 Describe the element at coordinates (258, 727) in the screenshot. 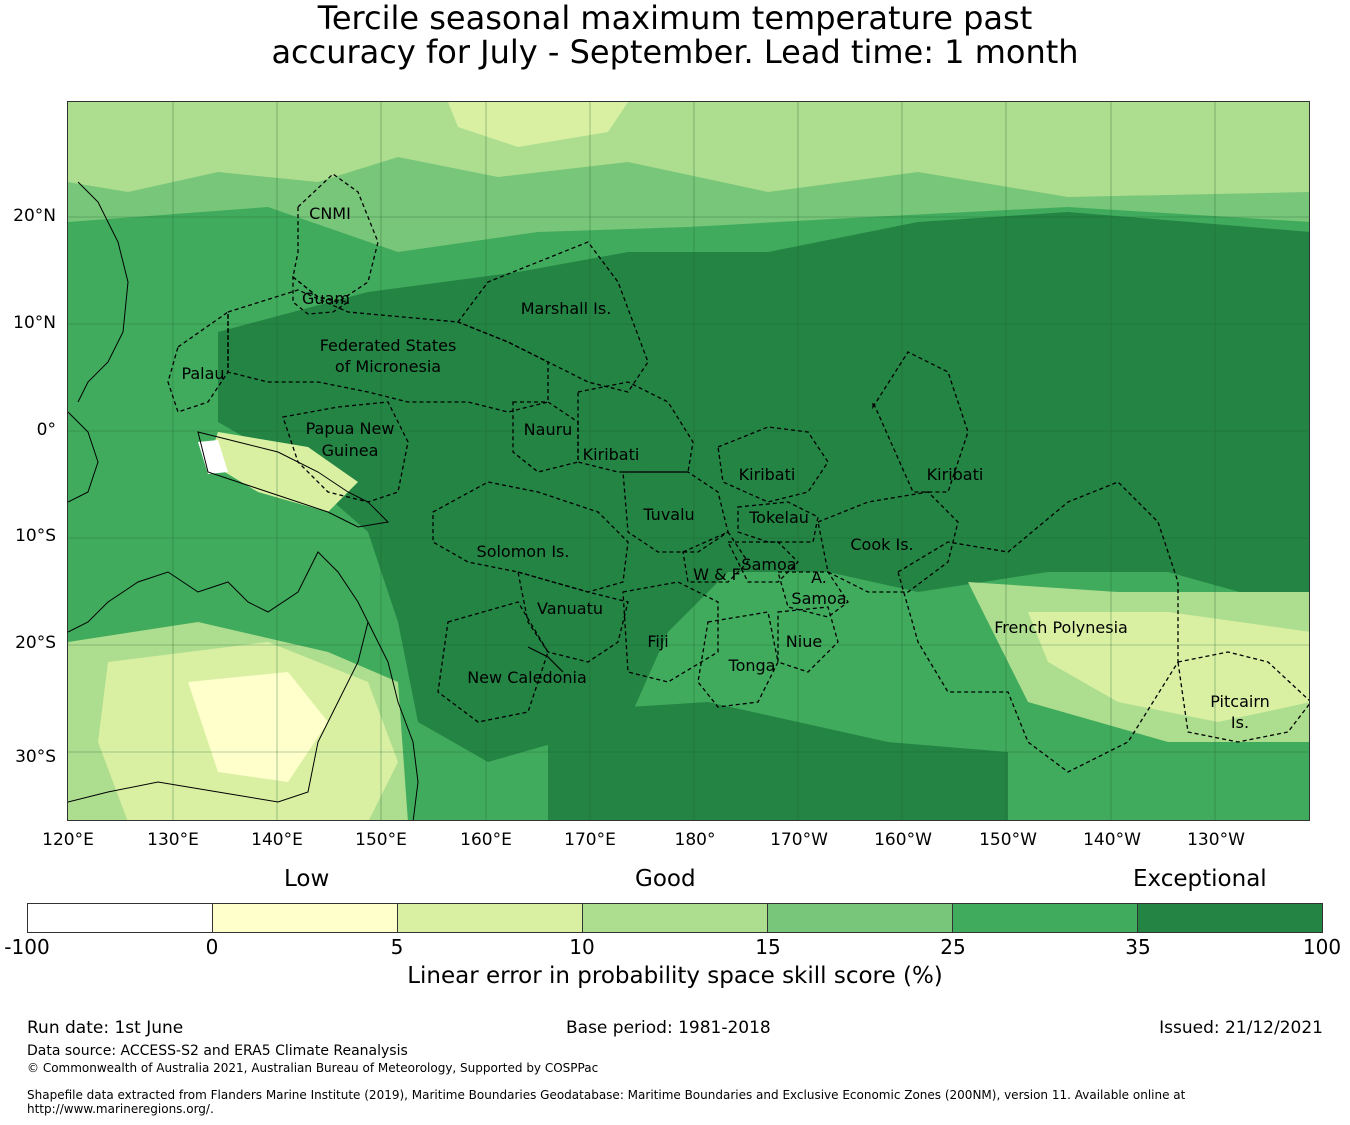

I see `skill-zone-southwest-palest` at that location.